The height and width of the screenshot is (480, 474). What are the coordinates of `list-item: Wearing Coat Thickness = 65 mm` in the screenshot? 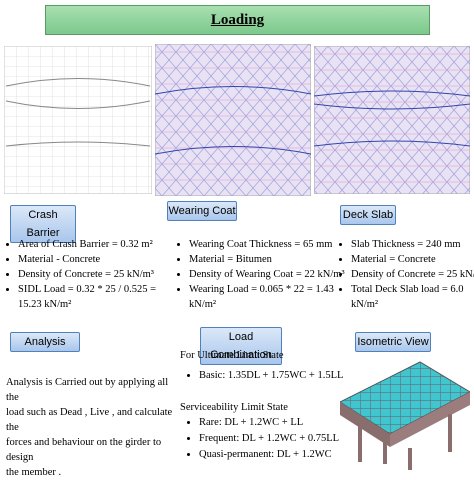 It's located at (269, 244).